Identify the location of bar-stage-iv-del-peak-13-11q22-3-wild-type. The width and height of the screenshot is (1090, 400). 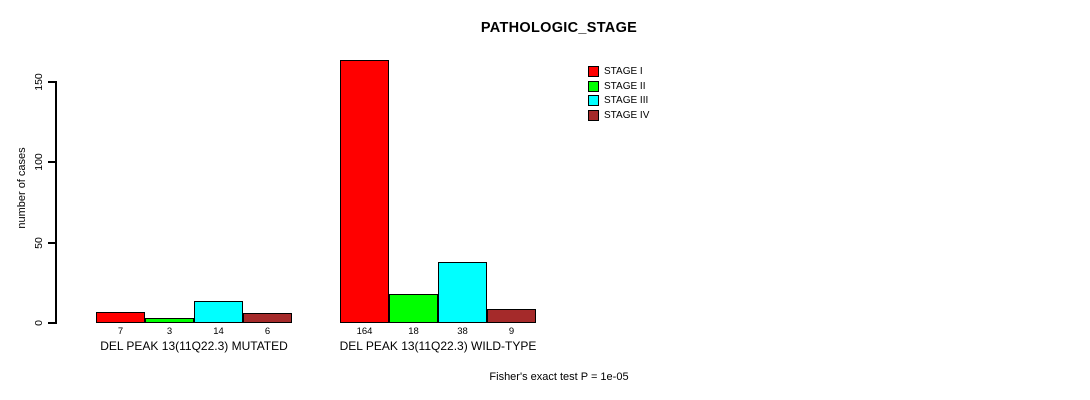
(511, 315).